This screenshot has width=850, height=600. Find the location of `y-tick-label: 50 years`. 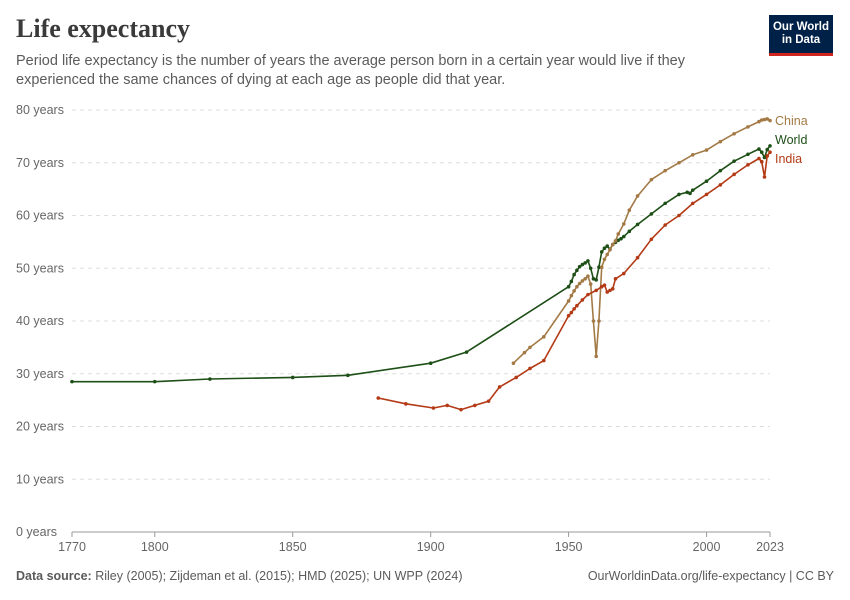

y-tick-label: 50 years is located at coordinates (40, 268).